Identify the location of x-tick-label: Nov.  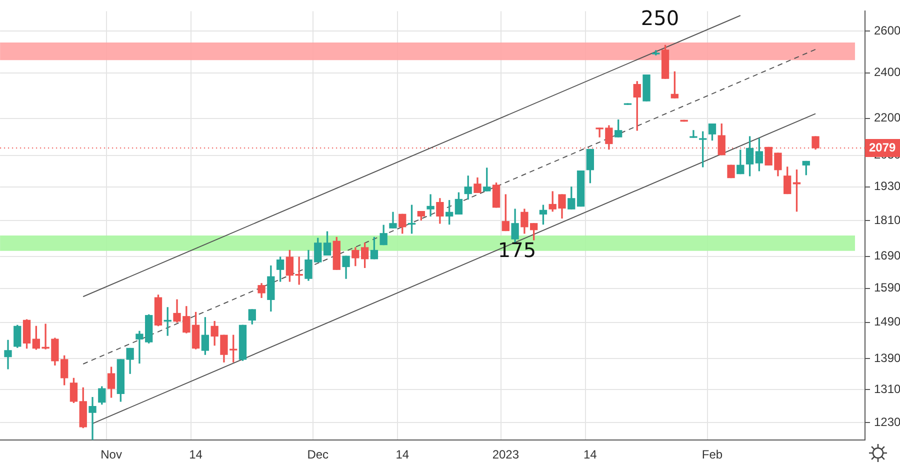
(111, 455).